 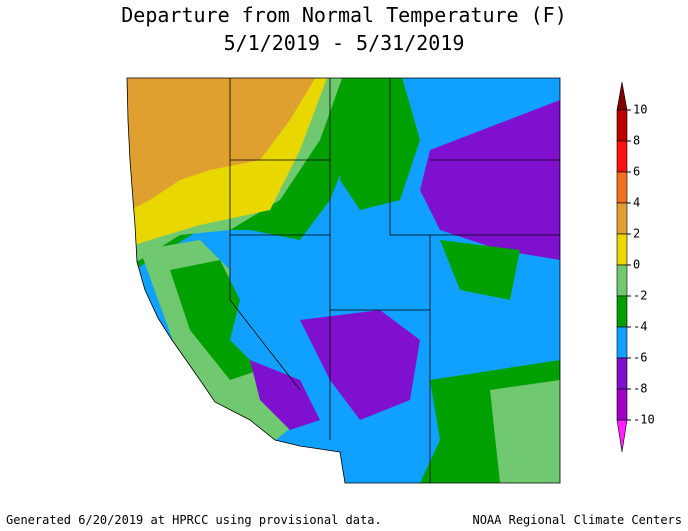 What do you see at coordinates (636, 203) in the screenshot?
I see `tick-label: 4` at bounding box center [636, 203].